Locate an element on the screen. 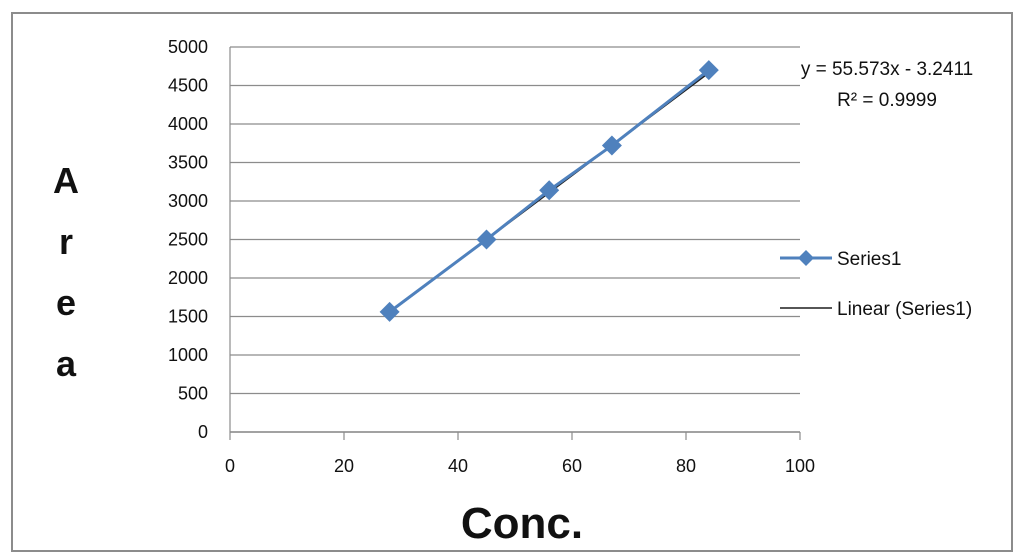 The width and height of the screenshot is (1015, 552). y-tick-label: 0 is located at coordinates (203, 432).